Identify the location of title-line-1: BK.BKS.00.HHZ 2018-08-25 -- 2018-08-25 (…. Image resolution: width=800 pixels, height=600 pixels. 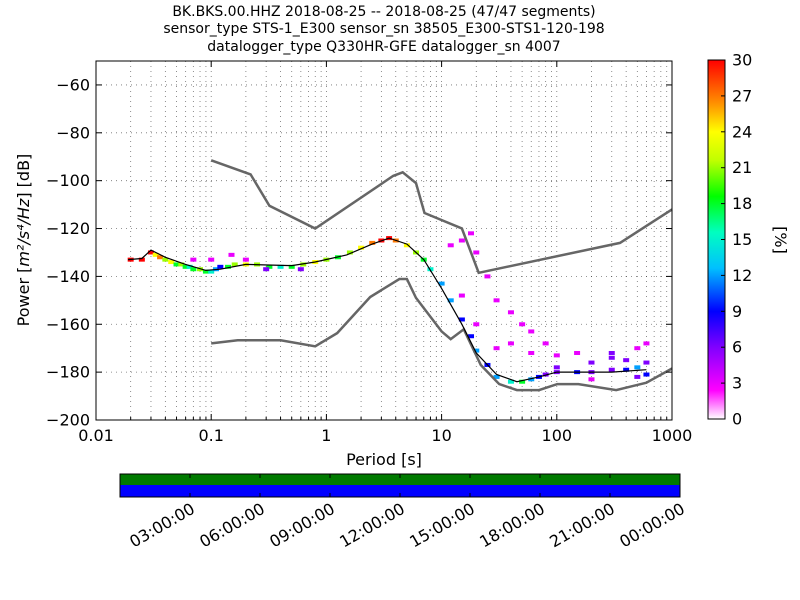
(383, 12).